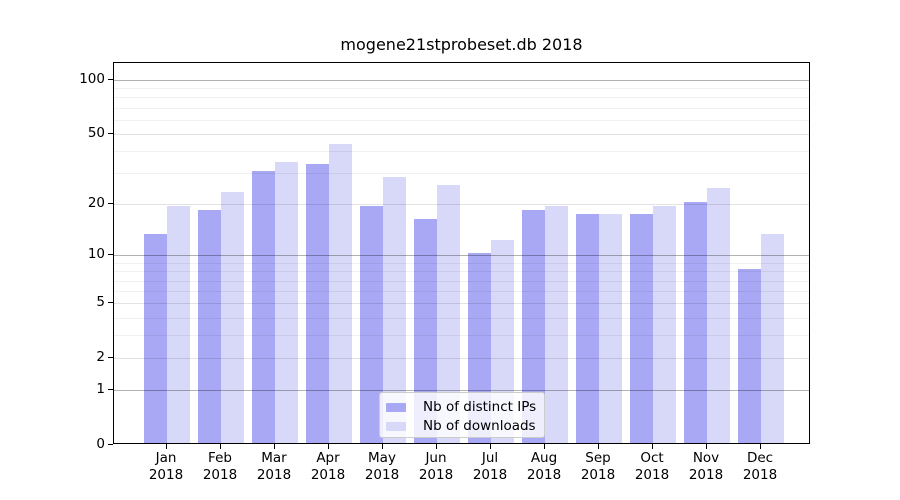  I want to click on x-tick-label: Feb 2018, so click(220, 466).